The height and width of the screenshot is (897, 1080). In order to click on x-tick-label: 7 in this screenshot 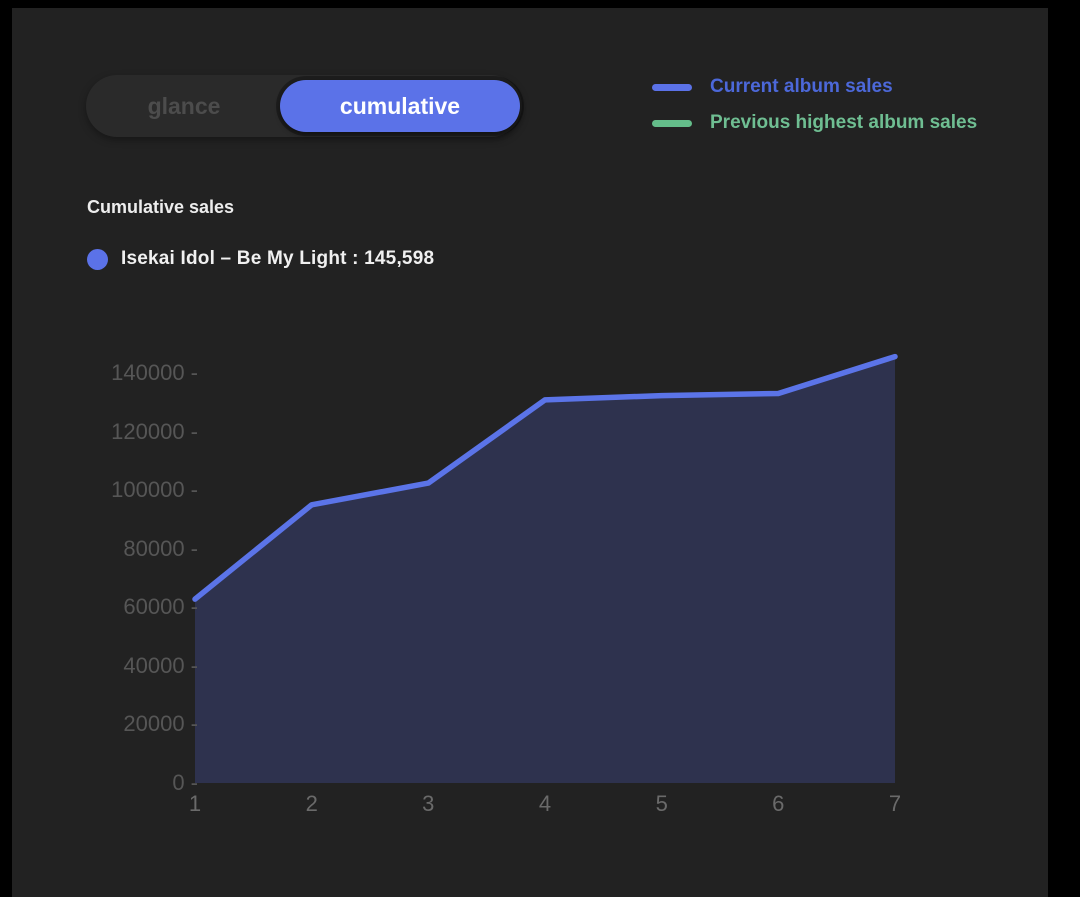, I will do `click(895, 803)`.